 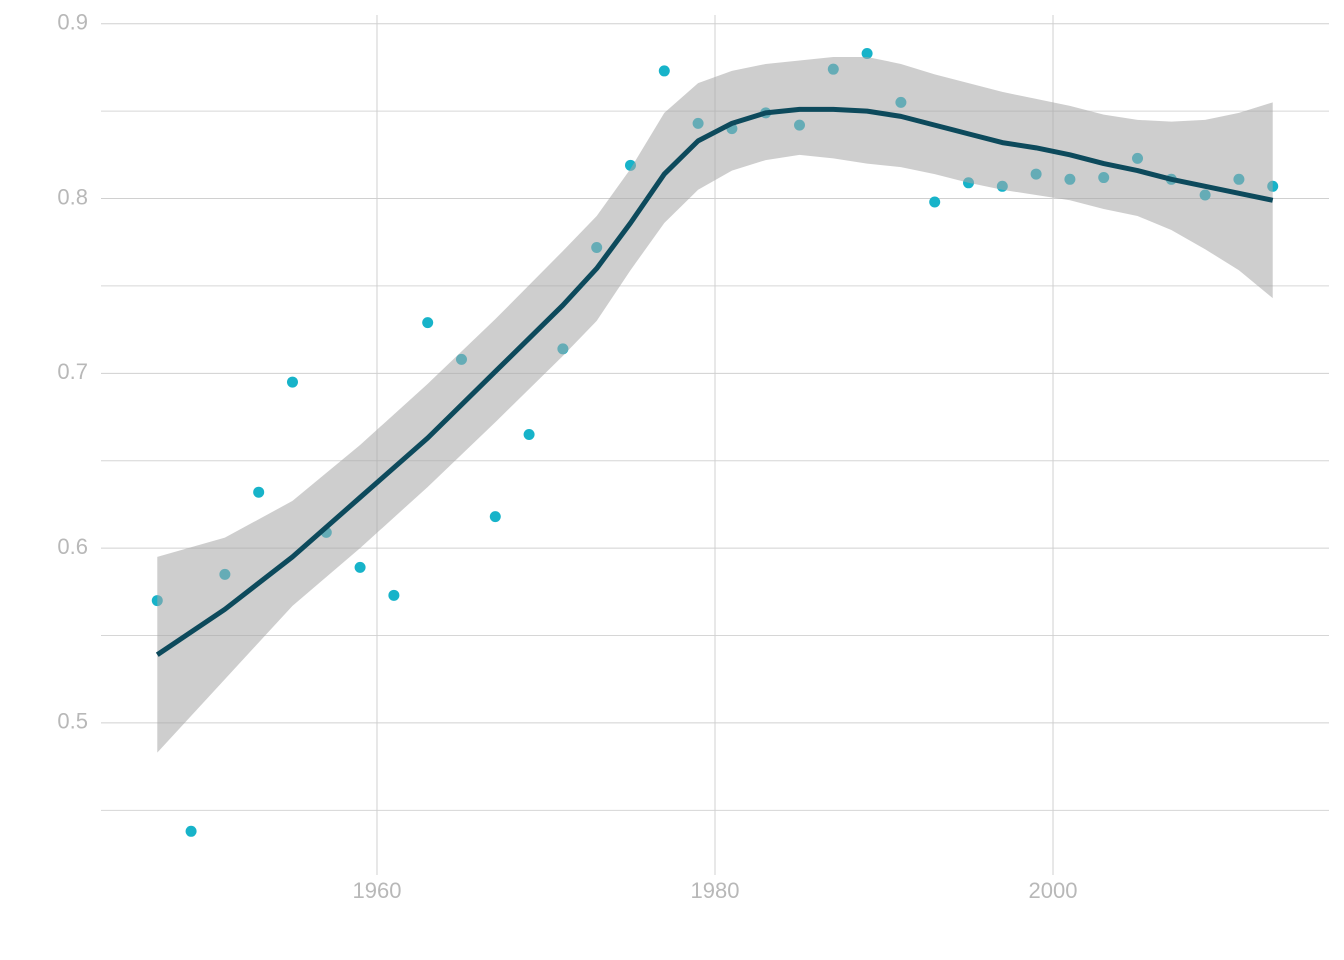 What do you see at coordinates (1053, 890) in the screenshot?
I see `x-tick-label: 2000` at bounding box center [1053, 890].